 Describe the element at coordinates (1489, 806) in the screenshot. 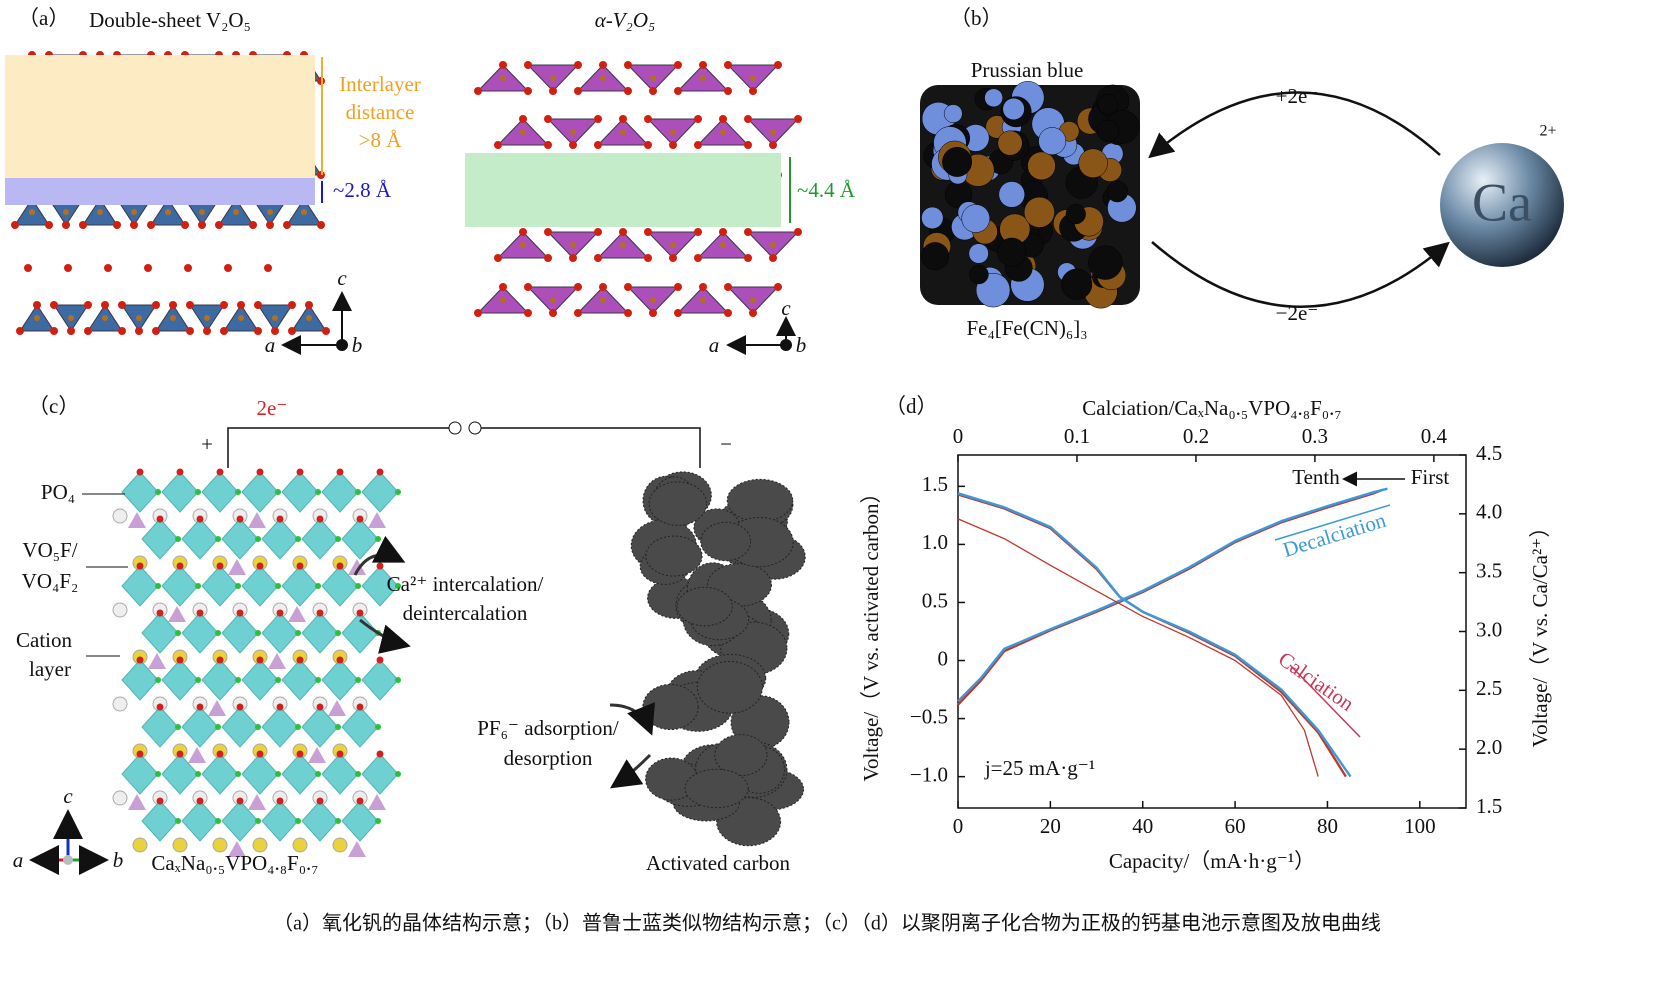

I see `tick-label: 1.5` at that location.